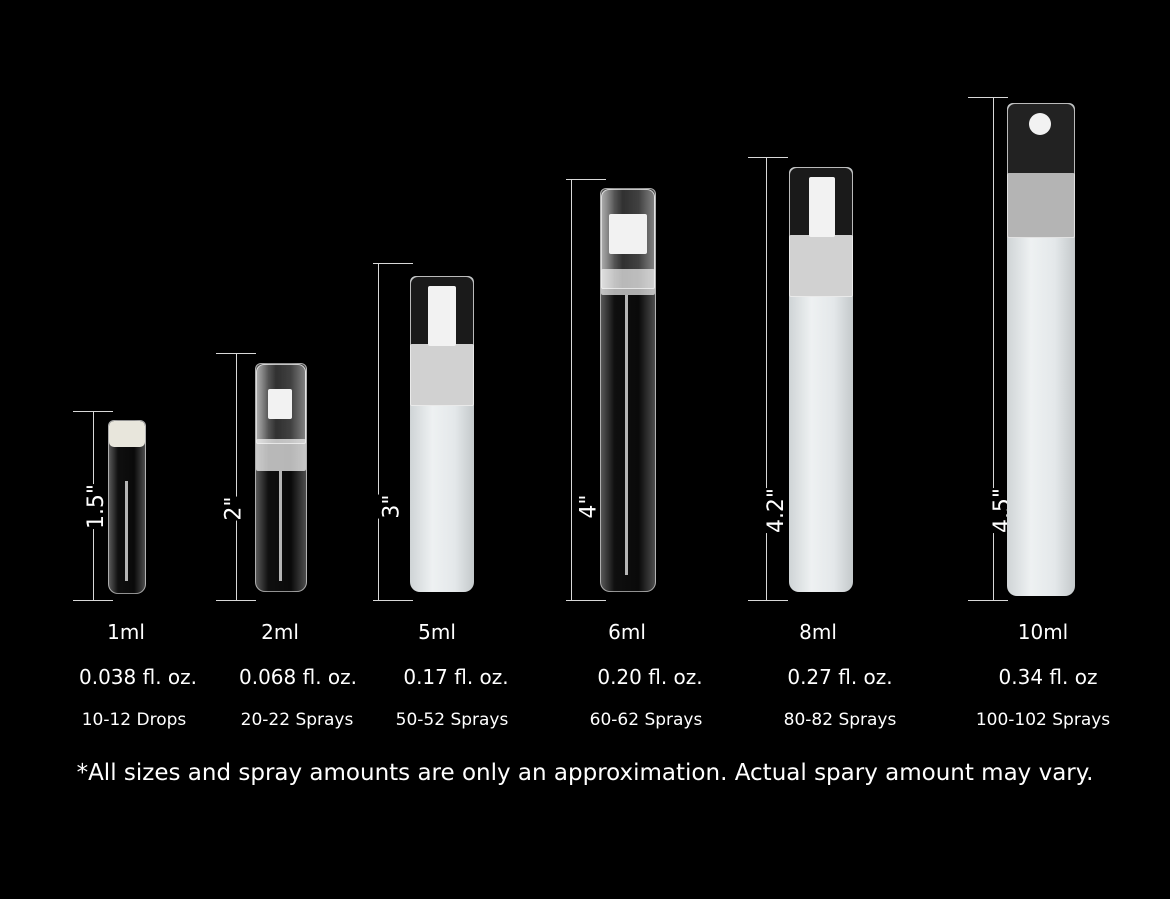 The width and height of the screenshot is (1170, 899). Describe the element at coordinates (134, 720) in the screenshot. I see `spray-count-label: 10-12 Drops` at that location.